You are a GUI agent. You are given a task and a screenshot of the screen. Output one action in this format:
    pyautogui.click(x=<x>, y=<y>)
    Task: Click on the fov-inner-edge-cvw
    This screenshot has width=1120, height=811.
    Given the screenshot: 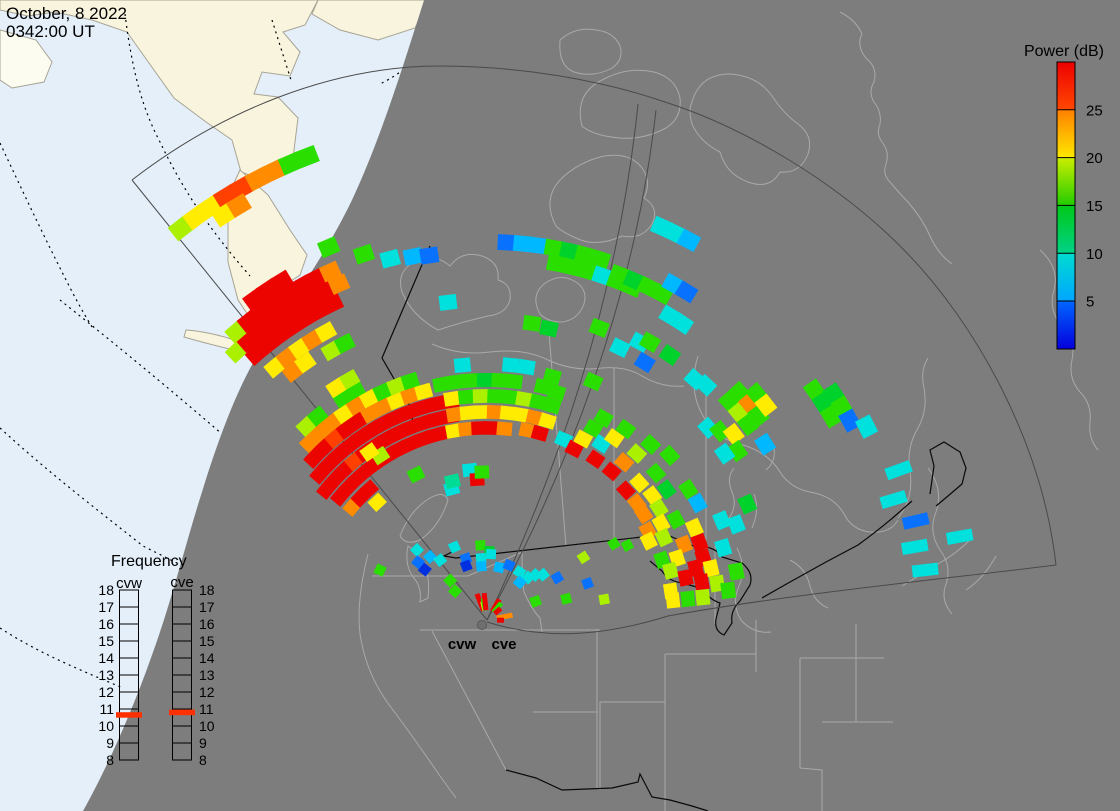 What is the action you would take?
    pyautogui.click(x=562, y=362)
    